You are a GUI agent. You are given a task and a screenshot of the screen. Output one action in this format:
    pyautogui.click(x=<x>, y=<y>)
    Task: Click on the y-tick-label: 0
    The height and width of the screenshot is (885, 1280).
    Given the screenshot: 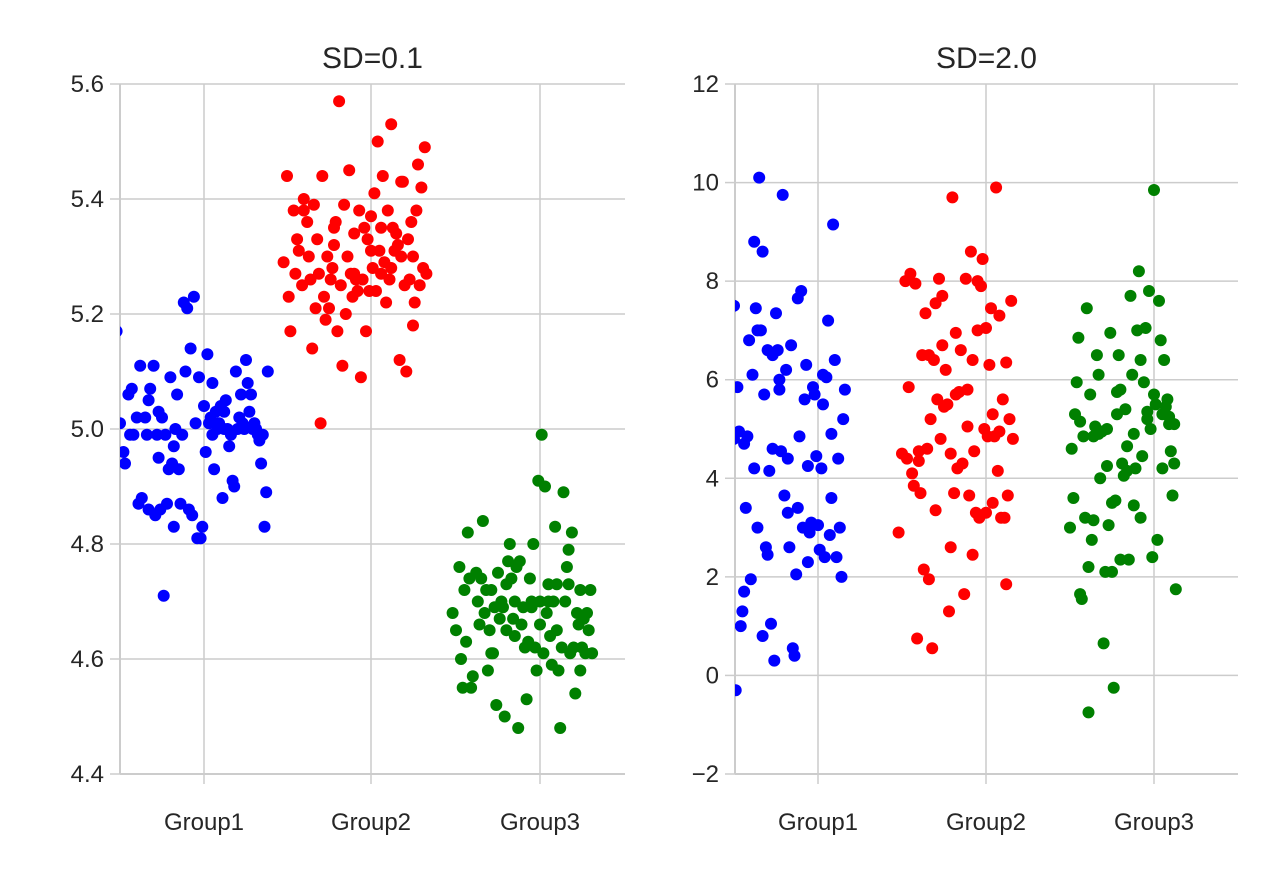 What is the action you would take?
    pyautogui.click(x=712, y=675)
    